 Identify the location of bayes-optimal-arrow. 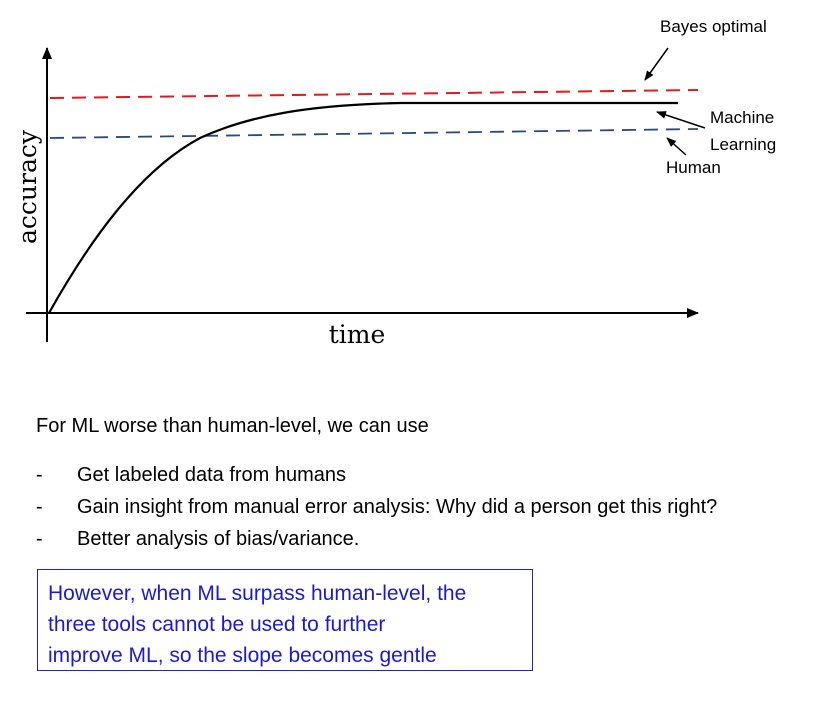
(656, 64).